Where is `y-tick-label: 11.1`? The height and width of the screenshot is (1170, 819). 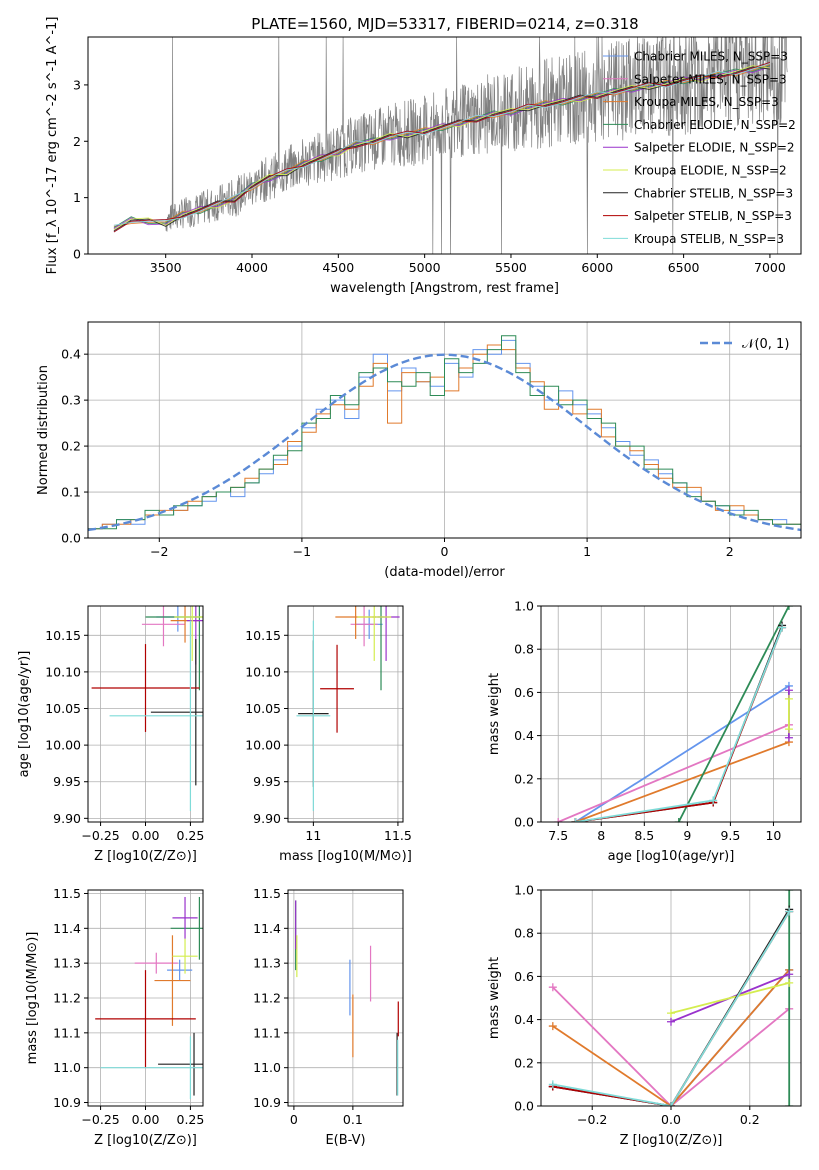
y-tick-label: 11.1 is located at coordinates (267, 1032).